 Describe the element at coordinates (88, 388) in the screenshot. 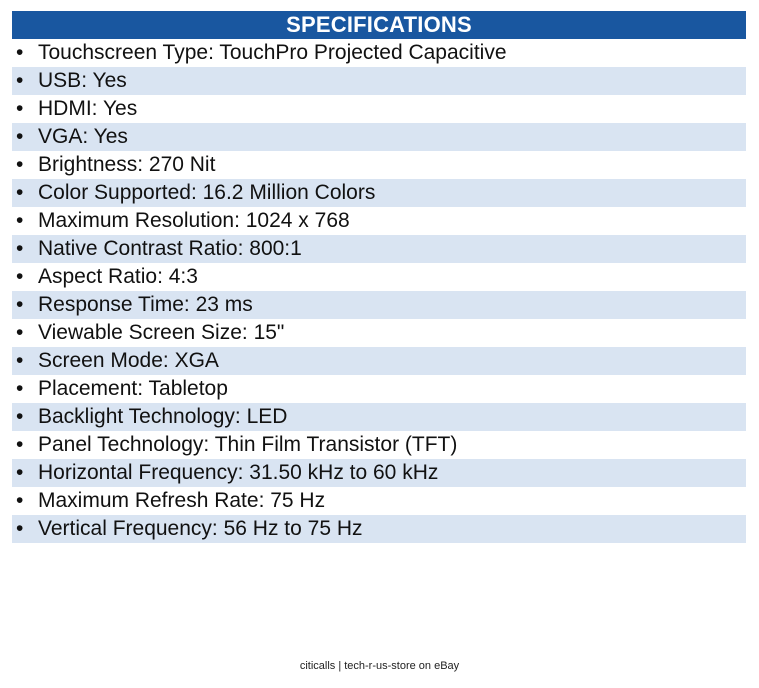

I see `spec-label: Placement` at that location.